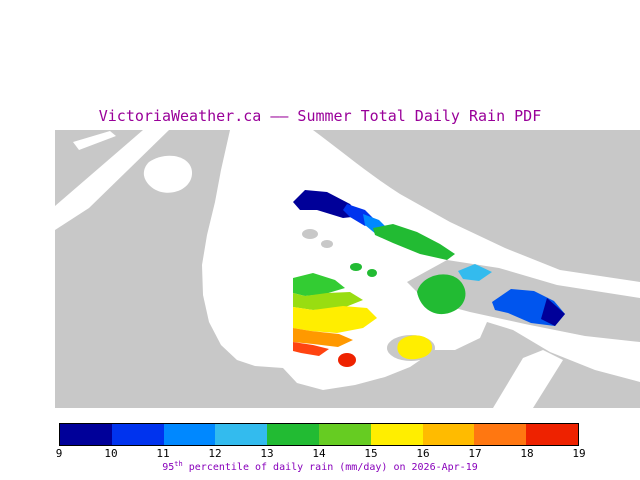 The width and height of the screenshot is (640, 480). Describe the element at coordinates (323, 337) in the screenshot. I see `data-region-peninsula-orange` at that location.